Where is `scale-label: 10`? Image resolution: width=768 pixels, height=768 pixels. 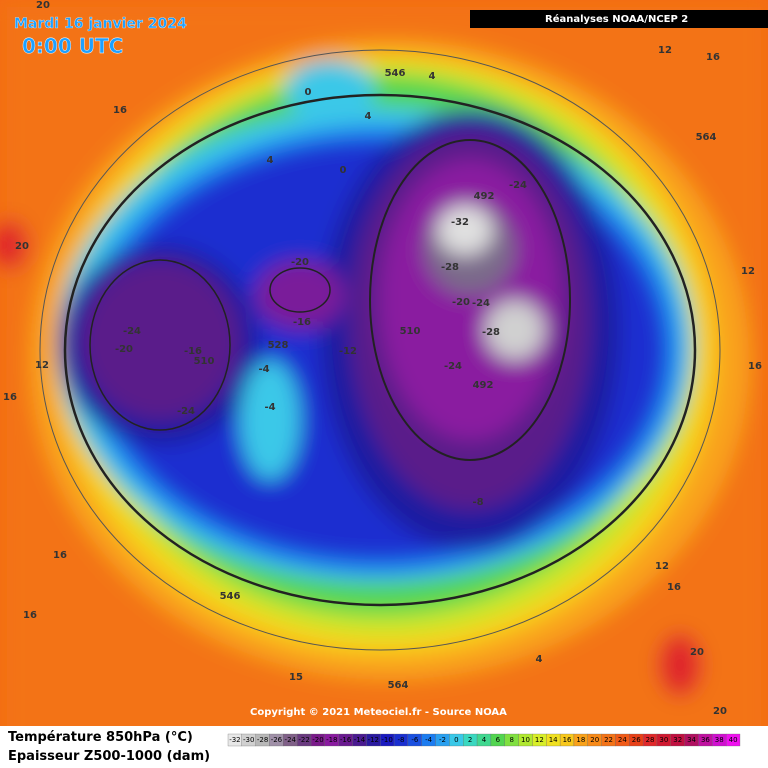
scale-label: 10 is located at coordinates (525, 740).